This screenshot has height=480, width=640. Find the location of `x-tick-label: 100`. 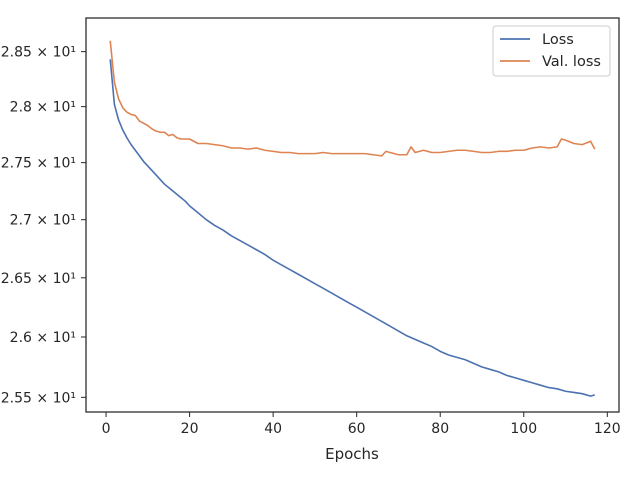

x-tick-label: 100 is located at coordinates (523, 429).